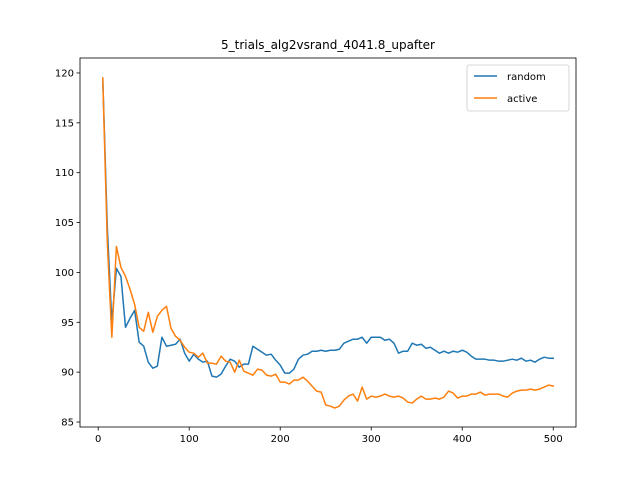  What do you see at coordinates (64, 223) in the screenshot?
I see `y-tick-label: 105` at bounding box center [64, 223].